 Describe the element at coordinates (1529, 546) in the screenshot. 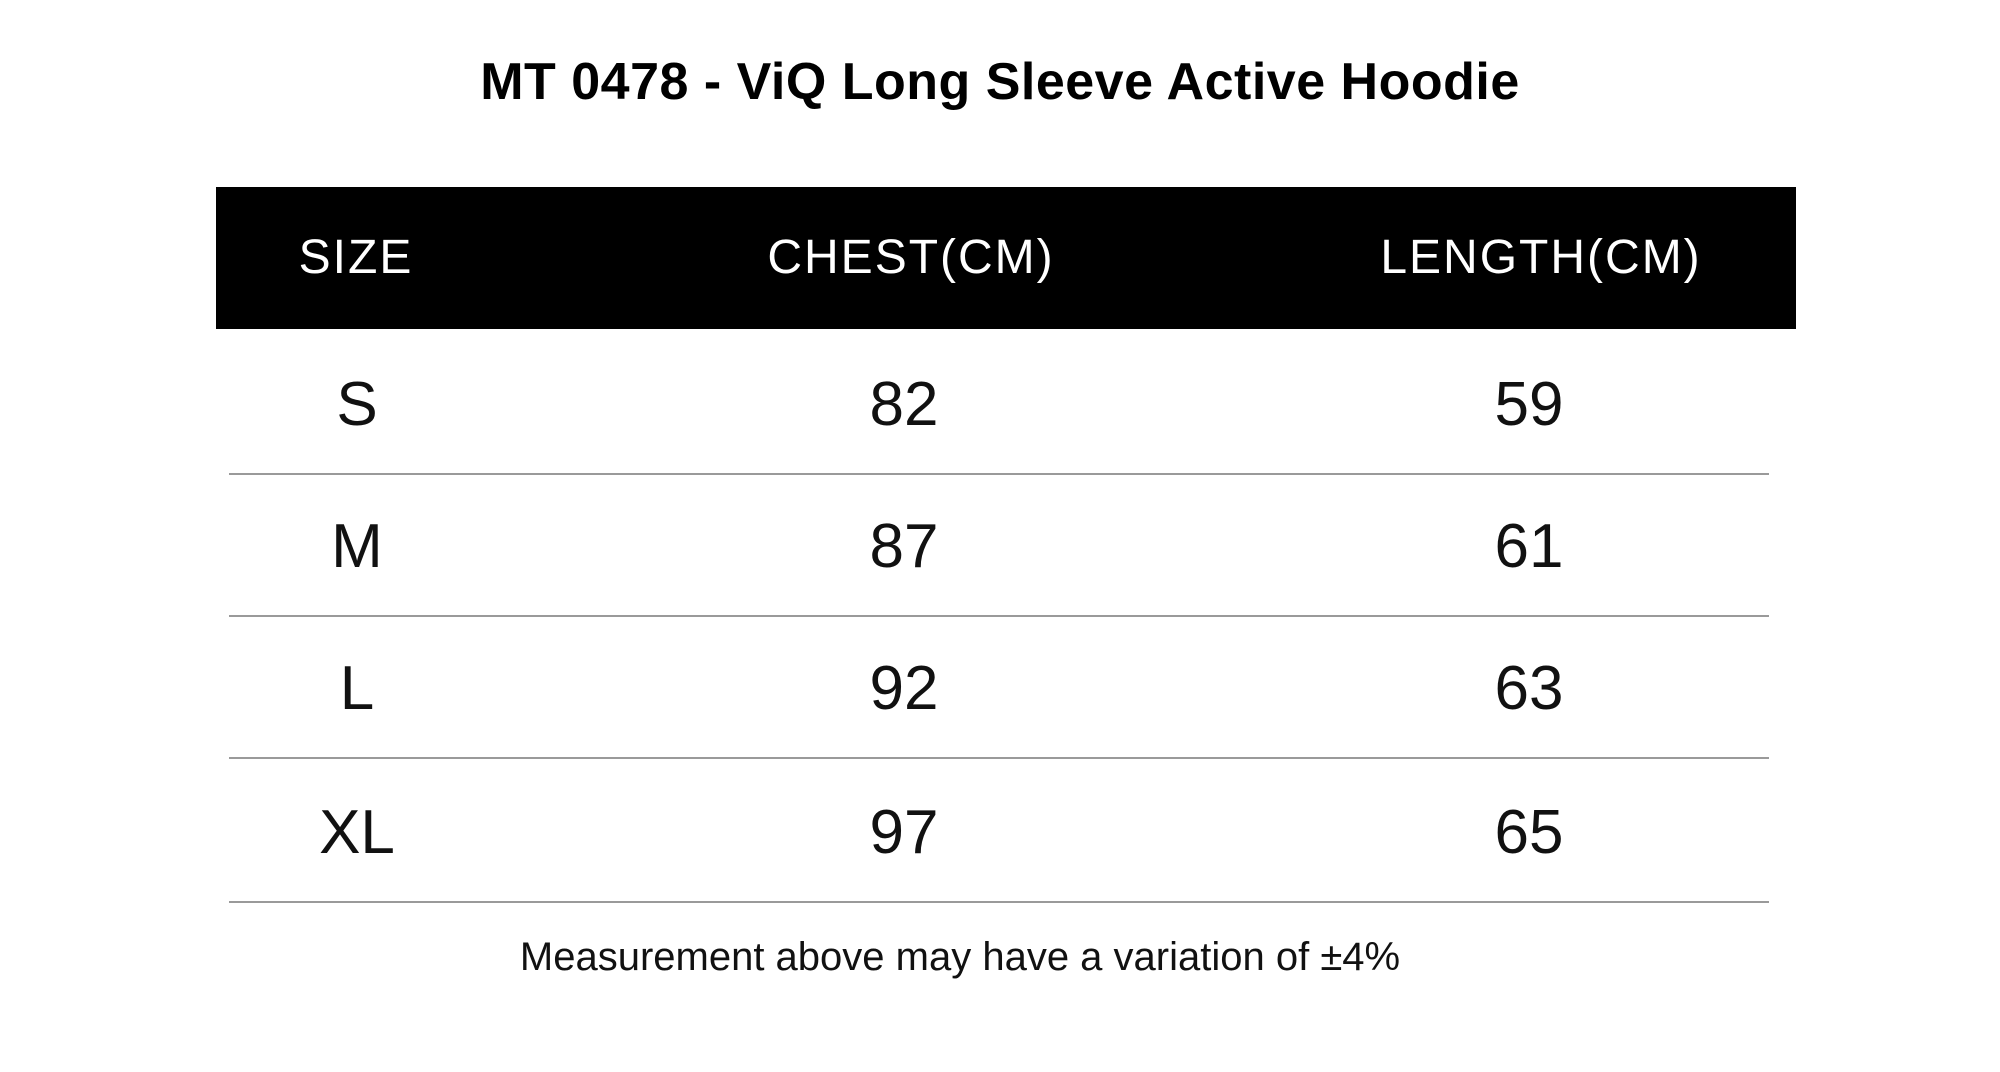

I see `length-cell: 61` at that location.